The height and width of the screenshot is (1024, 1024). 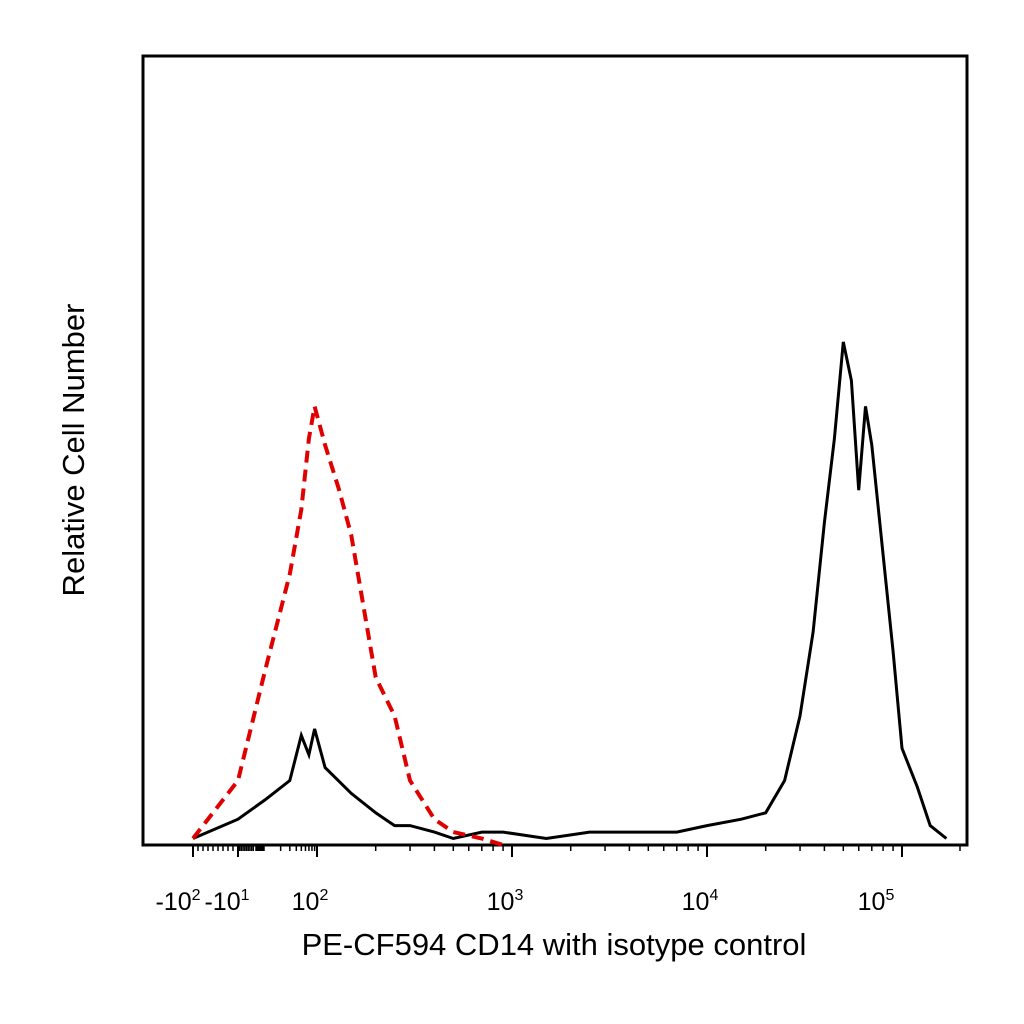 I want to click on x-axis-label: PE-CF594 CD14 with isotype control, so click(x=554, y=944).